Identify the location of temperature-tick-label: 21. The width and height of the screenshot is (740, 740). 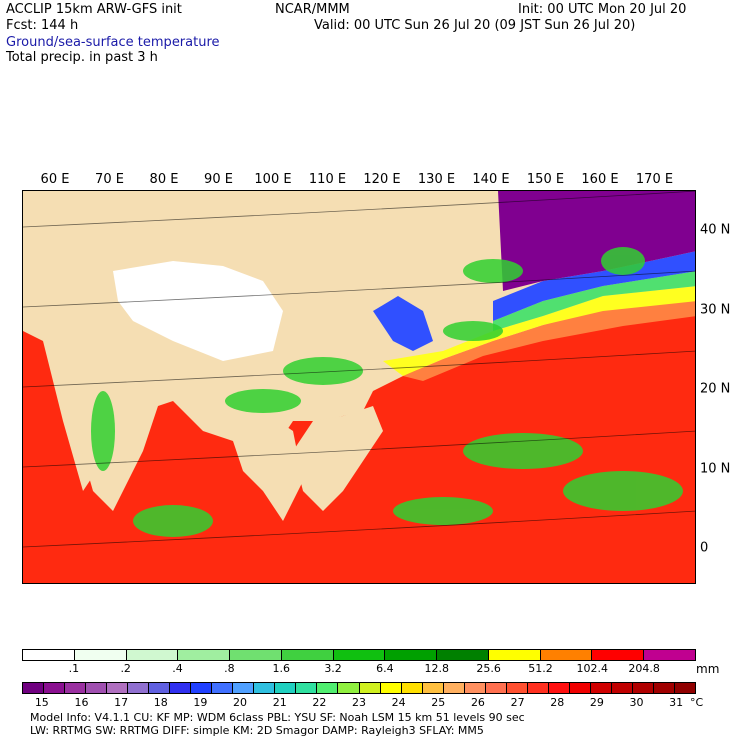
(279, 702).